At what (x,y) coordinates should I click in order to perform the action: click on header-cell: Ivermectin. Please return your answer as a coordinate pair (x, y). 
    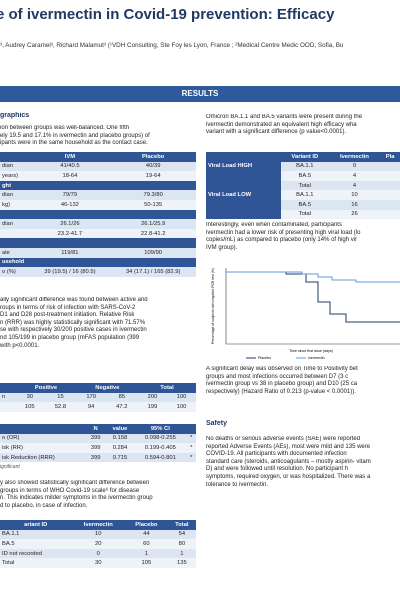
    Looking at the image, I should click on (98, 525).